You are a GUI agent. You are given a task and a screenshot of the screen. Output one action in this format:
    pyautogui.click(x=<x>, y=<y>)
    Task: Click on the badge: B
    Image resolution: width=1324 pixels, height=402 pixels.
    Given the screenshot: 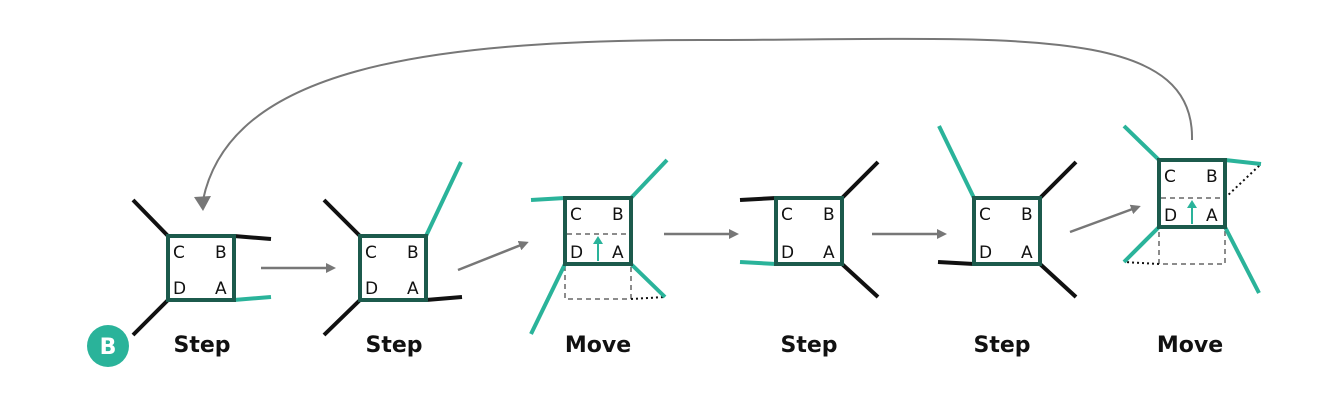 What is the action you would take?
    pyautogui.click(x=108, y=346)
    